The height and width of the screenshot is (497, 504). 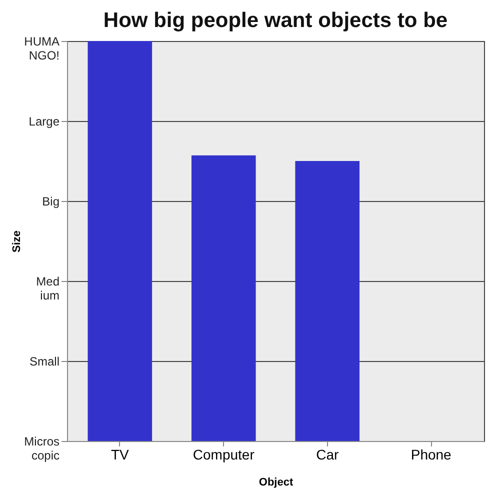 What do you see at coordinates (120, 454) in the screenshot?
I see `x-tick-label: TV` at bounding box center [120, 454].